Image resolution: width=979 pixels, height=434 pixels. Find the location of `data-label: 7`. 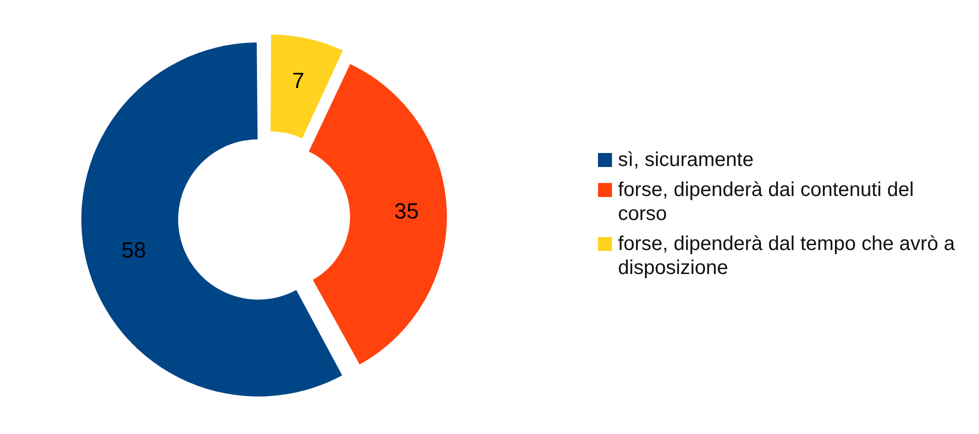

data-label: 7 is located at coordinates (298, 80).